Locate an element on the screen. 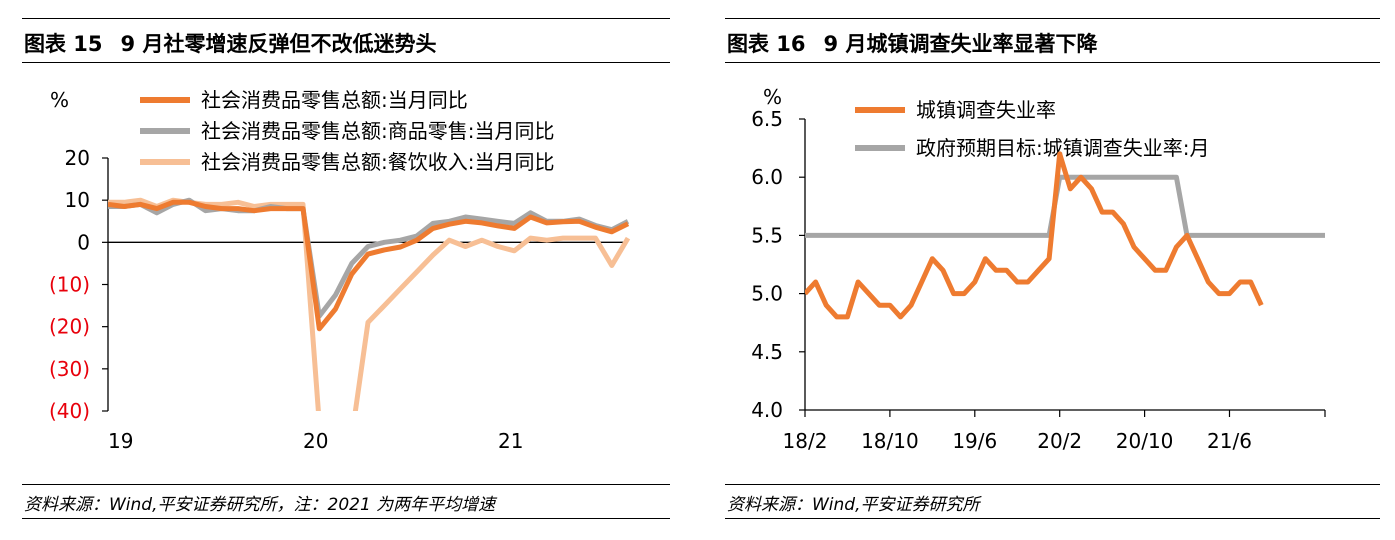 This screenshot has width=1395, height=540. x-tick-label: 19 is located at coordinates (120, 441).